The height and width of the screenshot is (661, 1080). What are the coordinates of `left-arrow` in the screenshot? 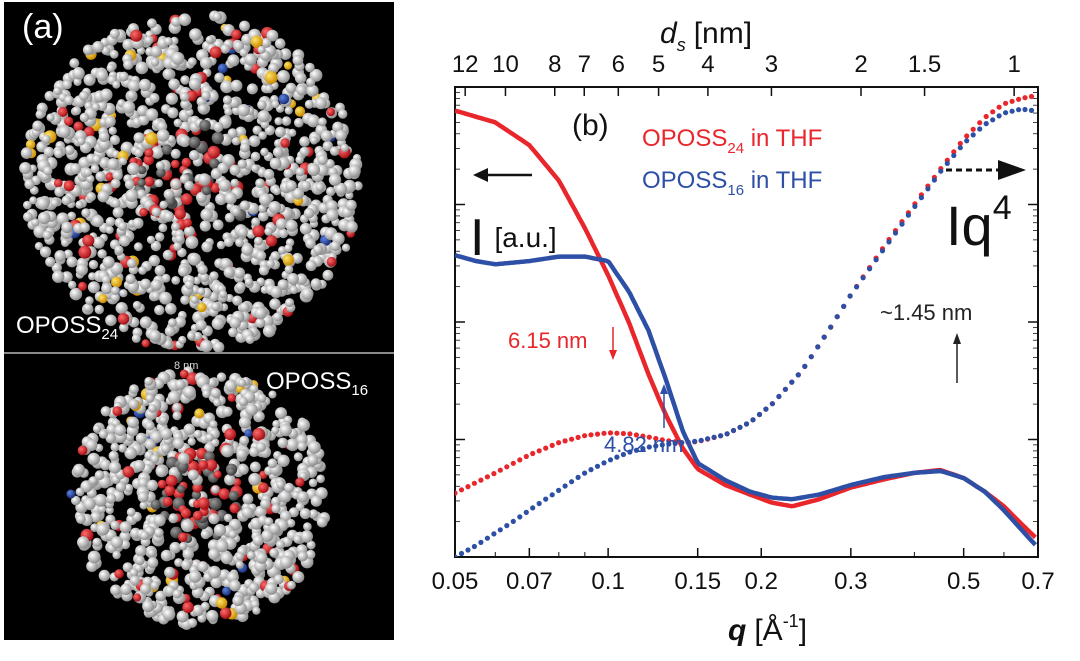 It's located at (502, 175).